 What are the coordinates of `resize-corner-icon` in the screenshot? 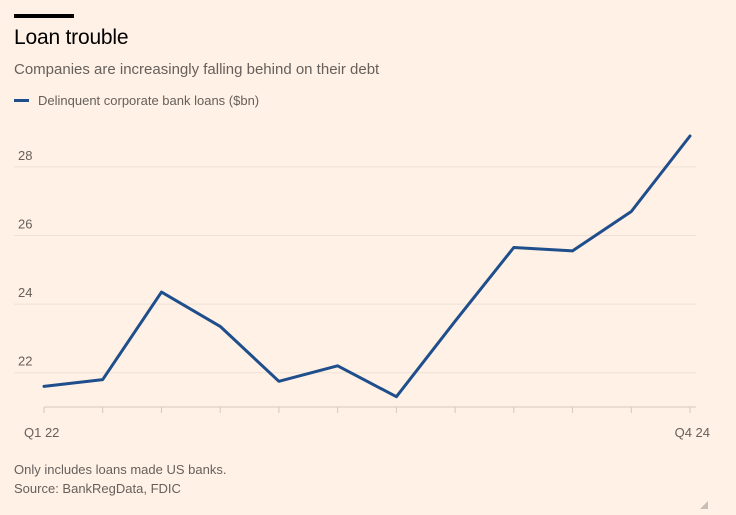 It's located at (704, 505).